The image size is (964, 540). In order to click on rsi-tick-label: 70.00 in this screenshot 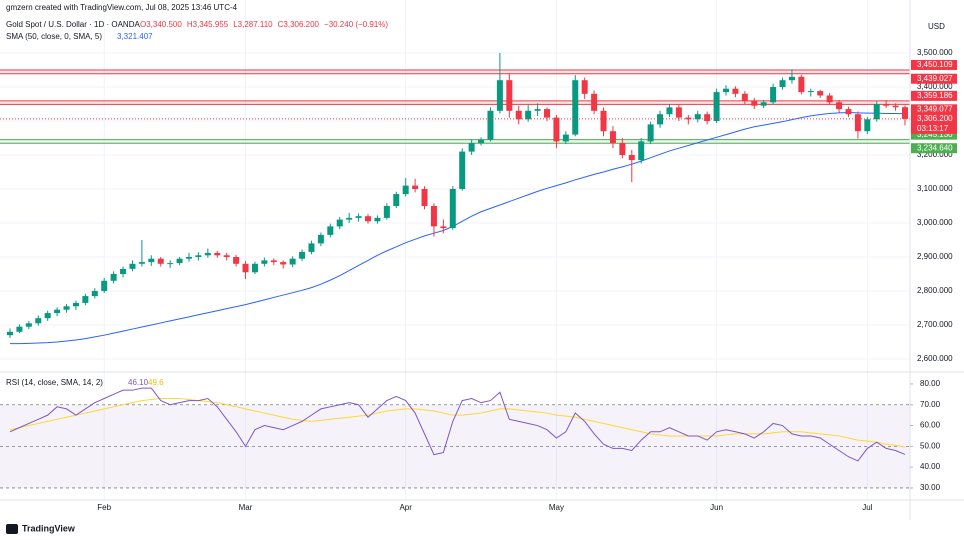, I will do `click(930, 404)`.